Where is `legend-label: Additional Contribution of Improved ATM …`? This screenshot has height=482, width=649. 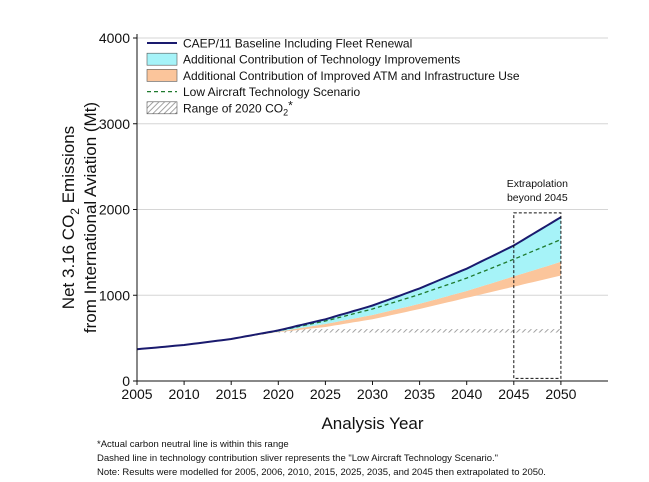 legend-label: Additional Contribution of Improved ATM … is located at coordinates (351, 76).